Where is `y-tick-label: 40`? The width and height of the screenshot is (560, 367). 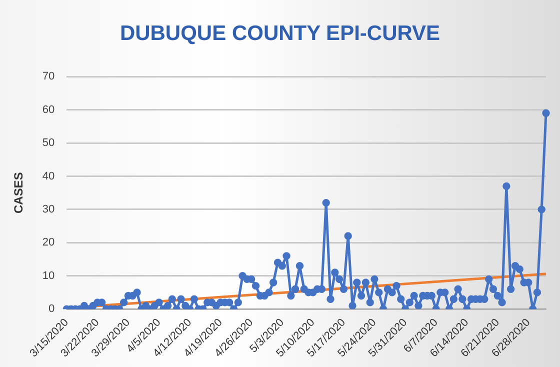
y-tick-label: 40 is located at coordinates (48, 176).